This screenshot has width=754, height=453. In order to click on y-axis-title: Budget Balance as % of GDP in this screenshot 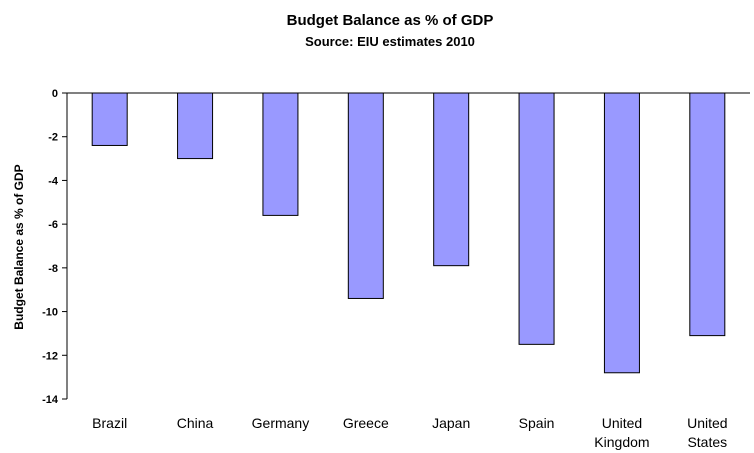, I will do `click(19, 246)`.